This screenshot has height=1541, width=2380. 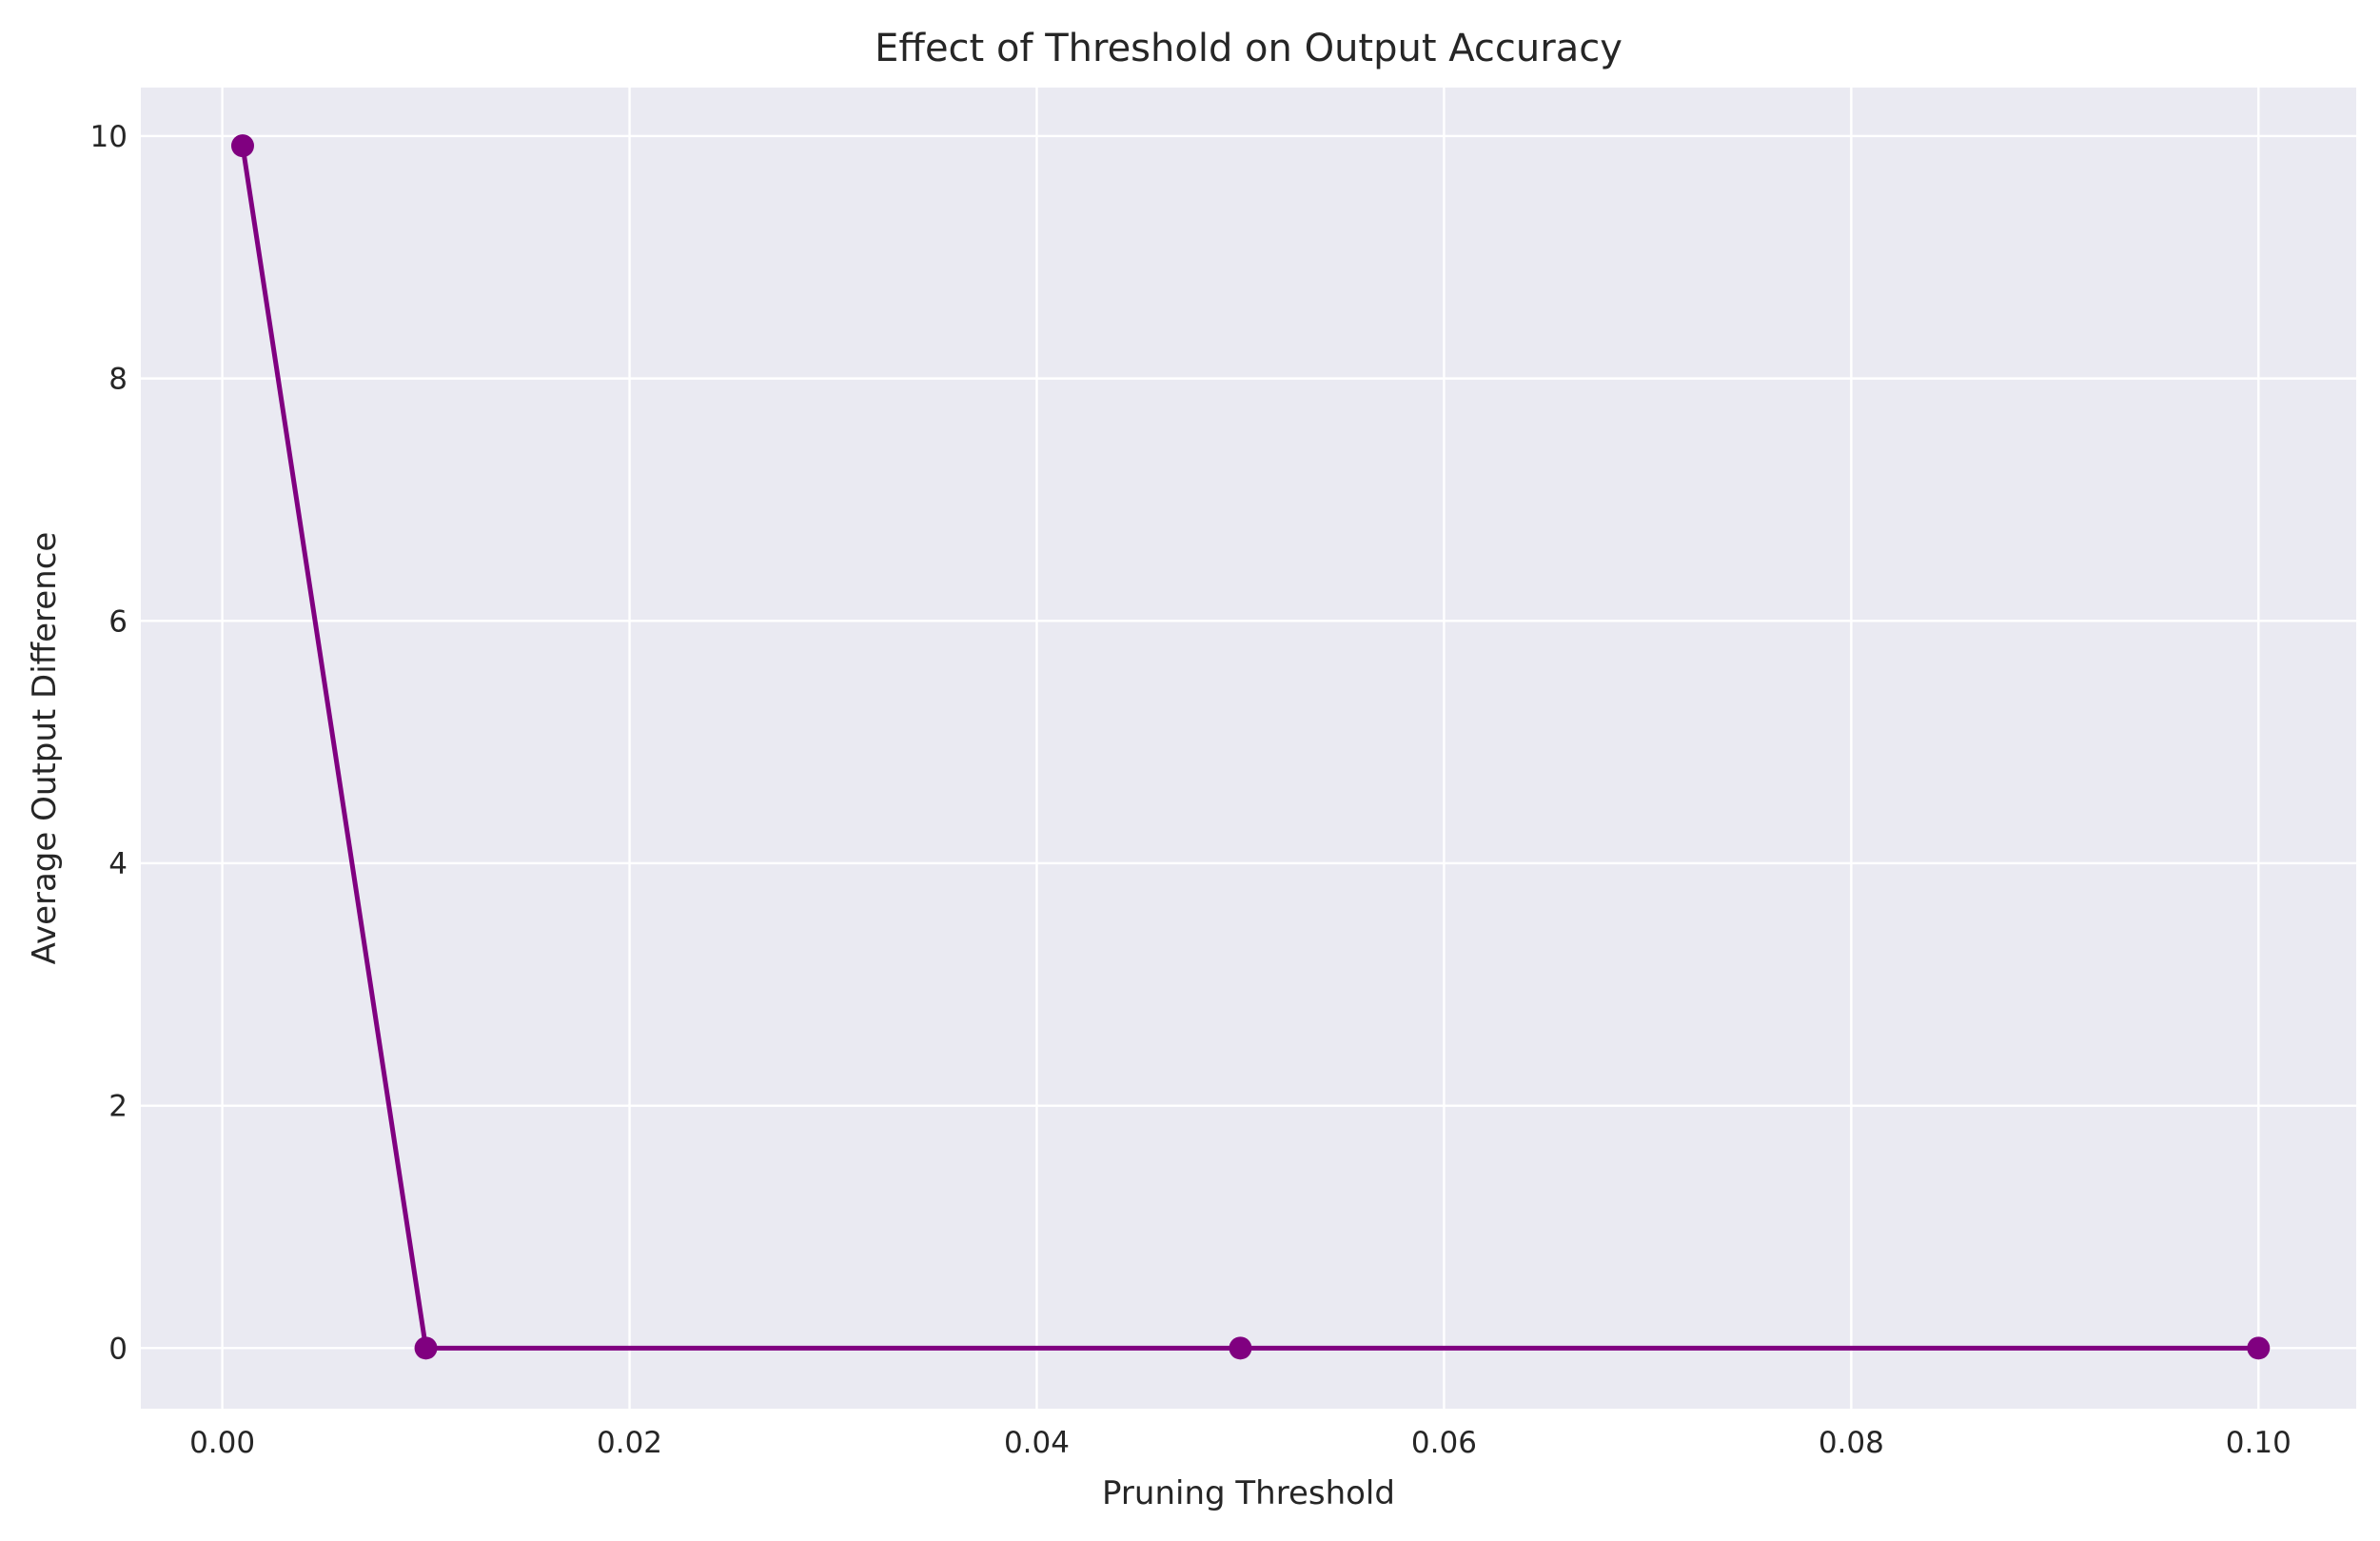 I want to click on y-tick-label: 0, so click(x=118, y=1349).